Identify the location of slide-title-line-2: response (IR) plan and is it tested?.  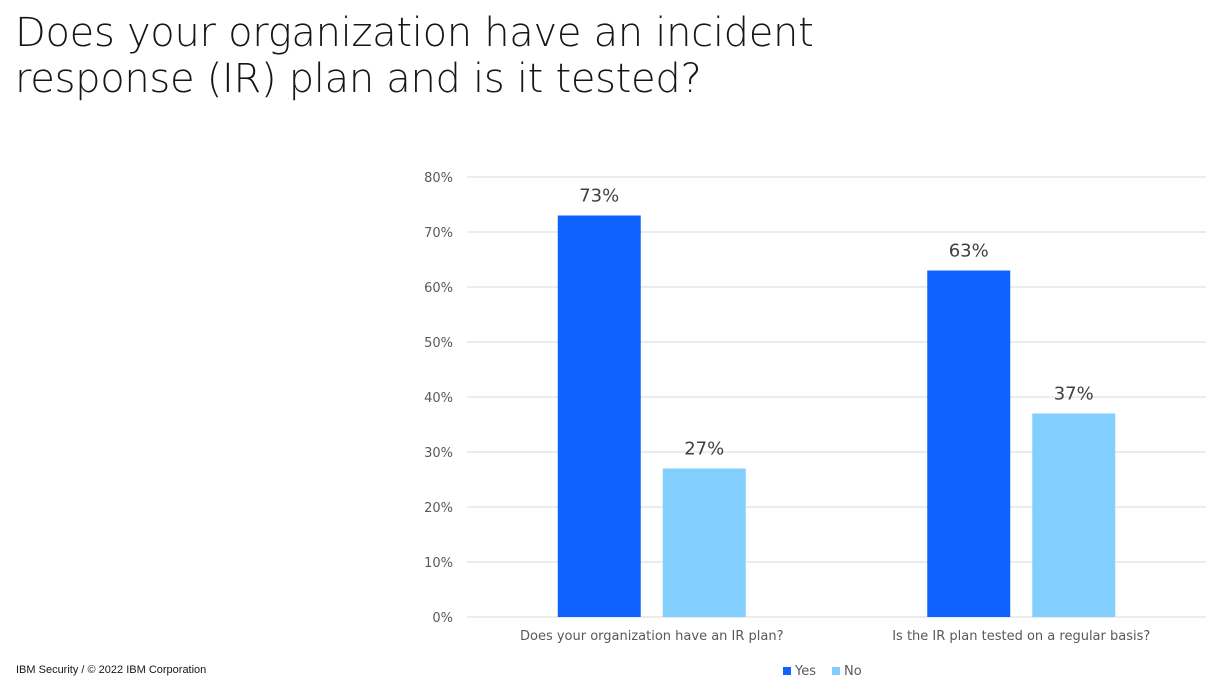
(358, 79).